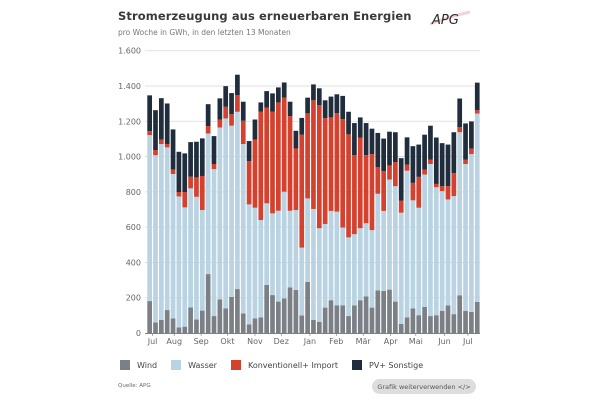 The image size is (600, 400). What do you see at coordinates (235, 365) in the screenshot?
I see `legend-swatch-konventionell` at bounding box center [235, 365].